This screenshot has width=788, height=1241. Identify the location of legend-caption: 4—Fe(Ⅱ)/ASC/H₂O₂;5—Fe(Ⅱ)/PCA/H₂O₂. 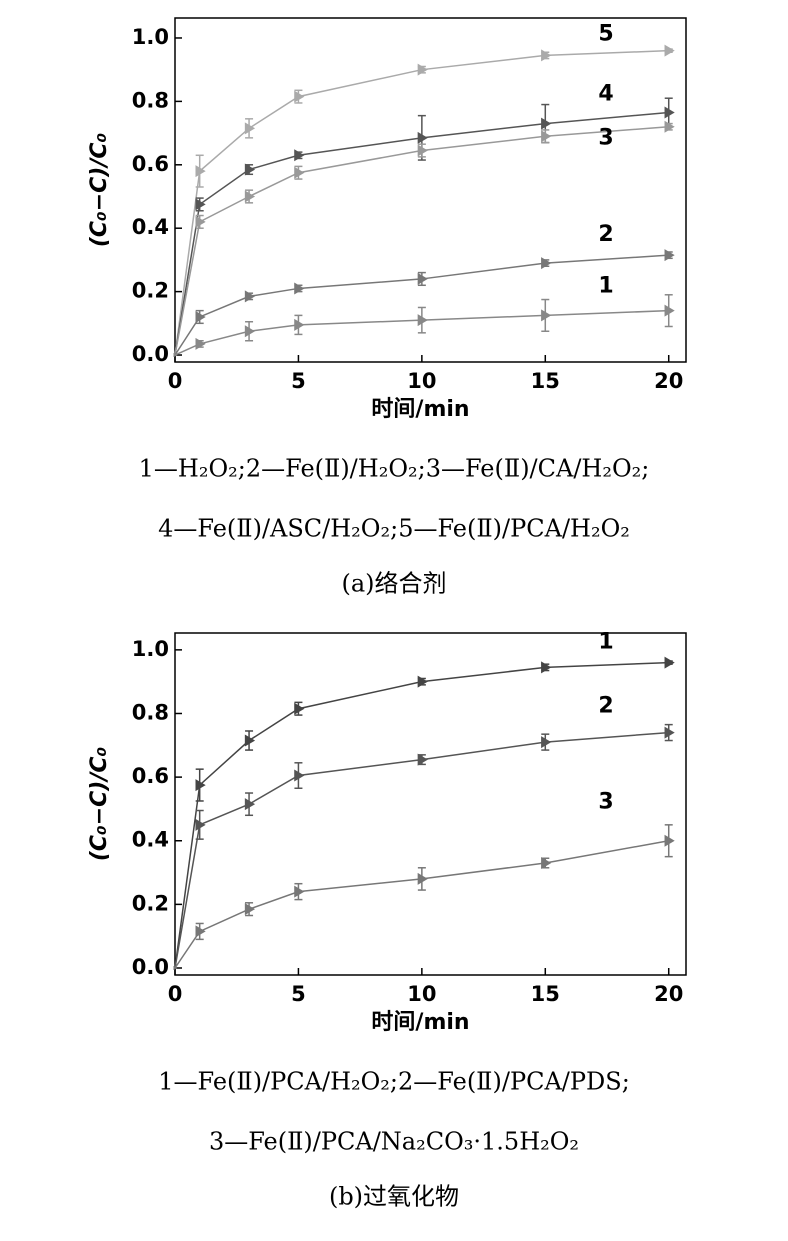
(394, 529).